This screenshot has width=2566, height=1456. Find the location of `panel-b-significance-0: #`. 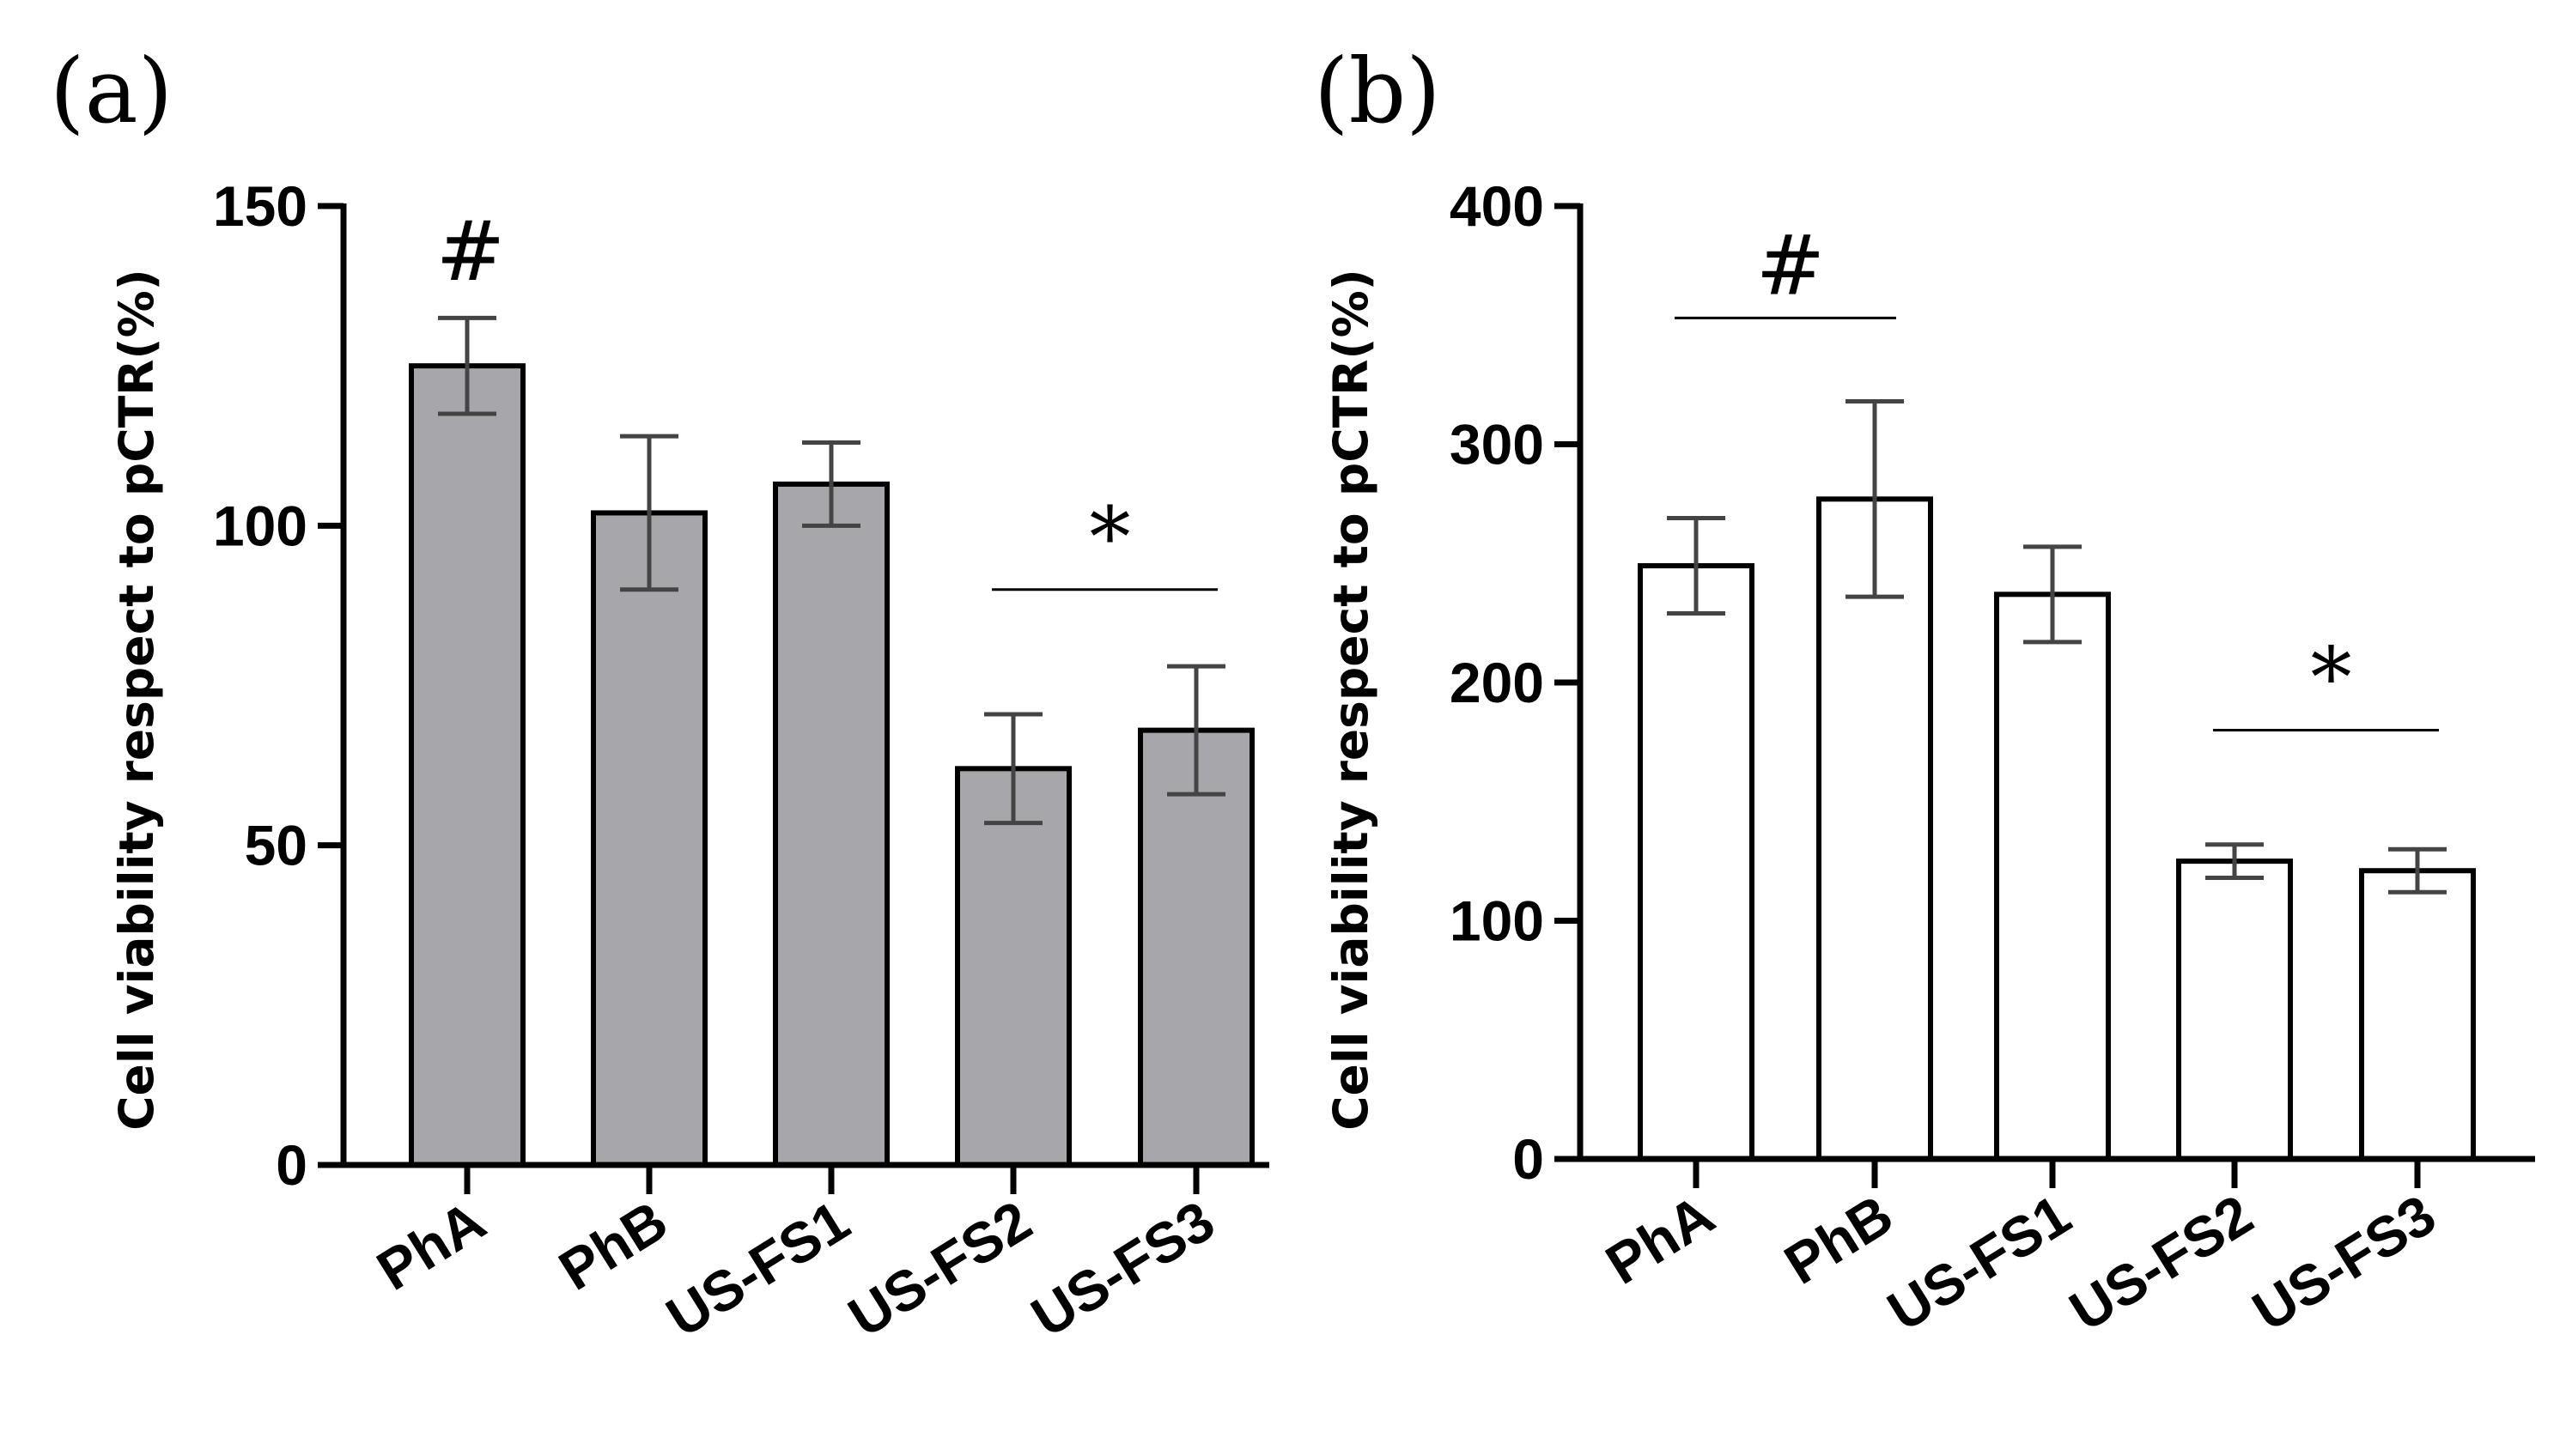

panel-b-significance-0: # is located at coordinates (1785, 268).